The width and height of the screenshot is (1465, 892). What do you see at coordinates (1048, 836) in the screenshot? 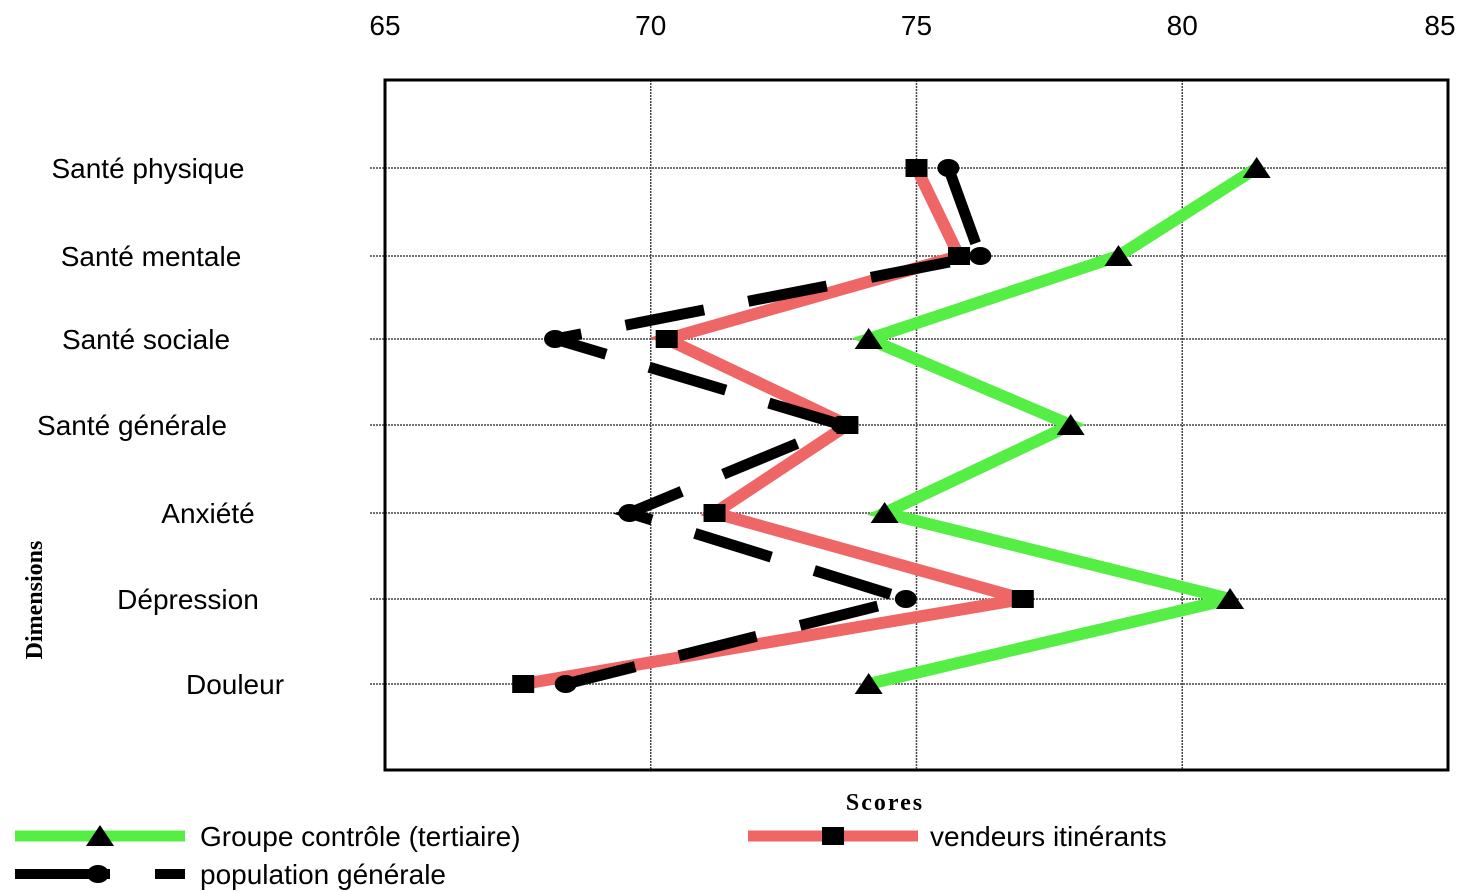
I see `legend-label: vendeurs itinérants` at bounding box center [1048, 836].